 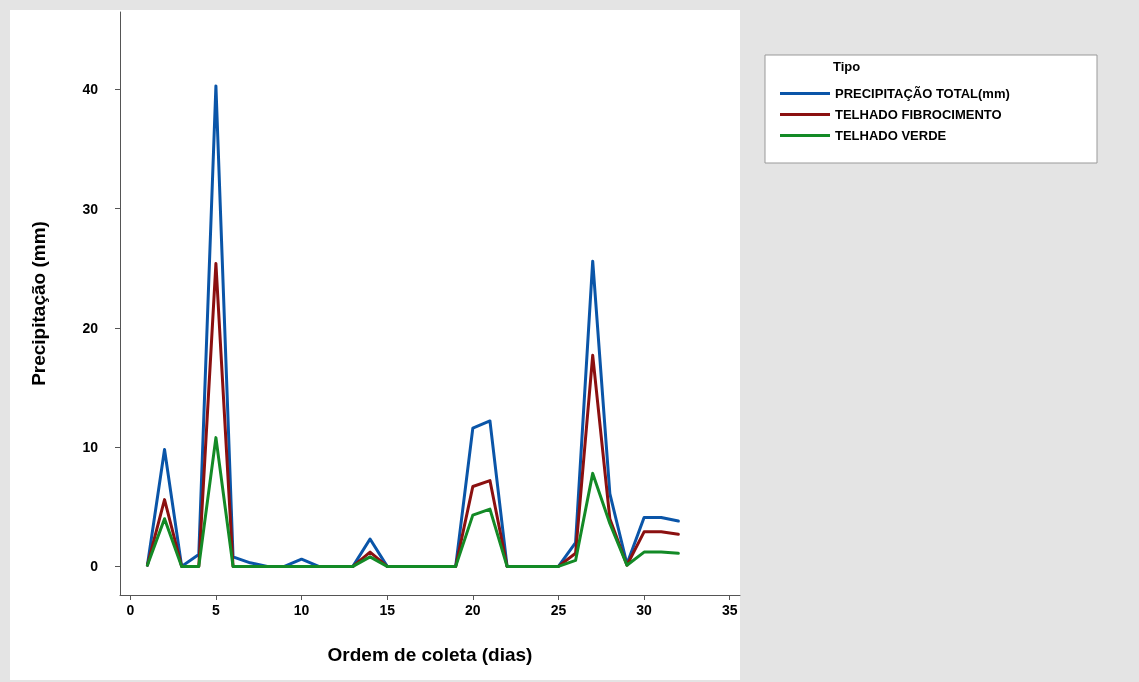 What do you see at coordinates (430, 654) in the screenshot?
I see `x-axis-title: Ordem de coleta (dias)` at bounding box center [430, 654].